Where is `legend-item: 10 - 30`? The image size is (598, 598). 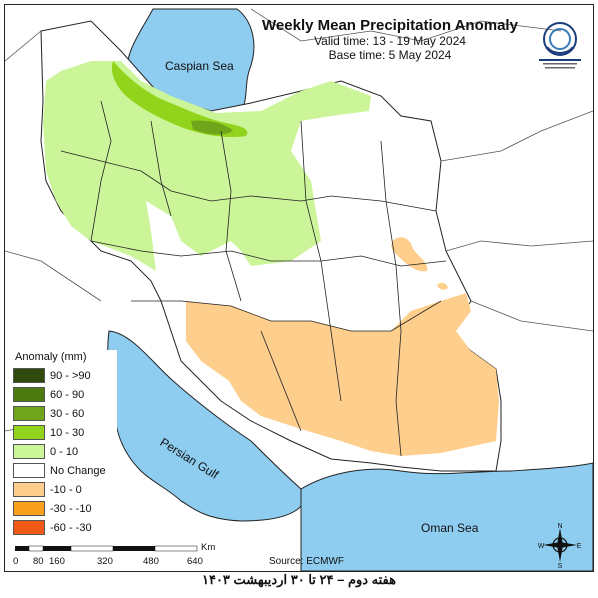
legend-item: 10 - 30 is located at coordinates (65, 432).